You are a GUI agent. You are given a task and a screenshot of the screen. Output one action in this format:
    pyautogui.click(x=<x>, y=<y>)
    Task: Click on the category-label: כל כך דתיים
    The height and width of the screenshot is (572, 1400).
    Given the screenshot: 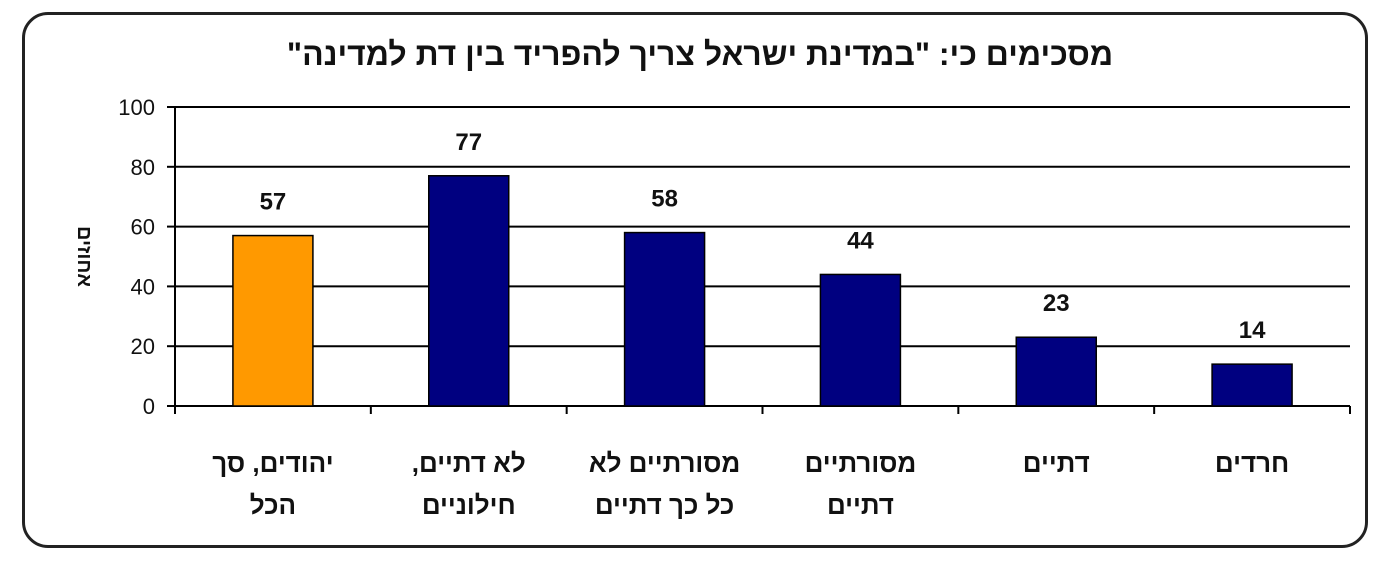 What is the action you would take?
    pyautogui.click(x=664, y=505)
    